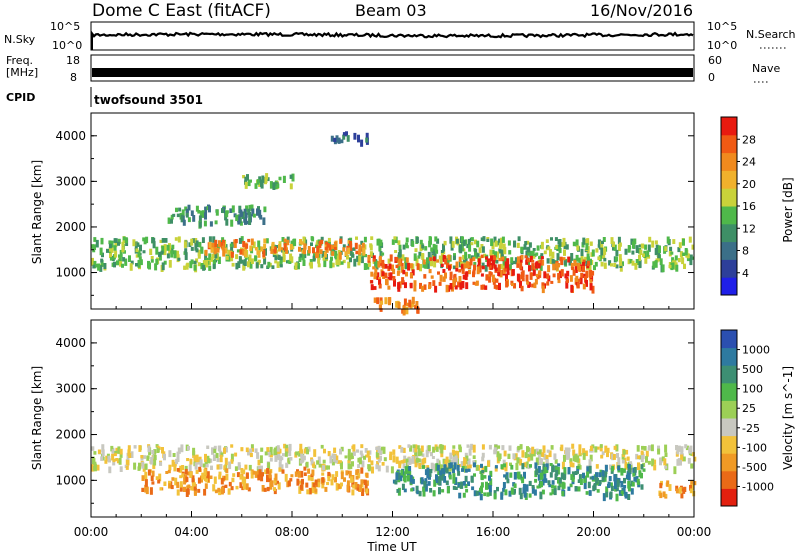 This screenshot has height=554, width=800. What do you see at coordinates (191, 532) in the screenshot?
I see `x-tick-label: 04:00` at bounding box center [191, 532].